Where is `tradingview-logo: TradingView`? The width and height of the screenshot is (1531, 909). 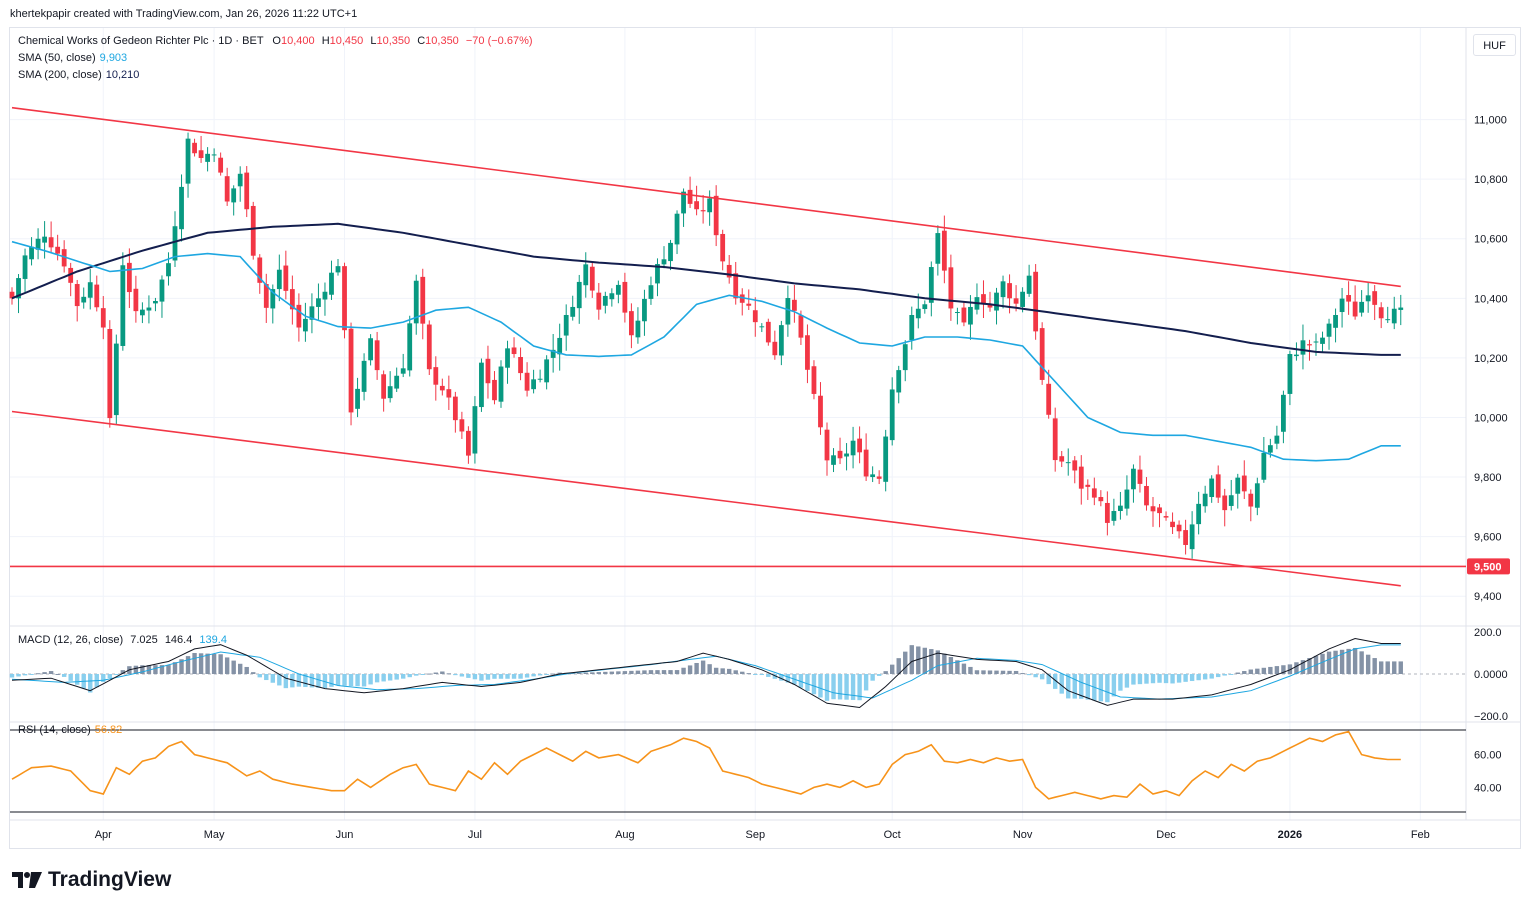
tradingview-logo: TradingView is located at coordinates (91, 880).